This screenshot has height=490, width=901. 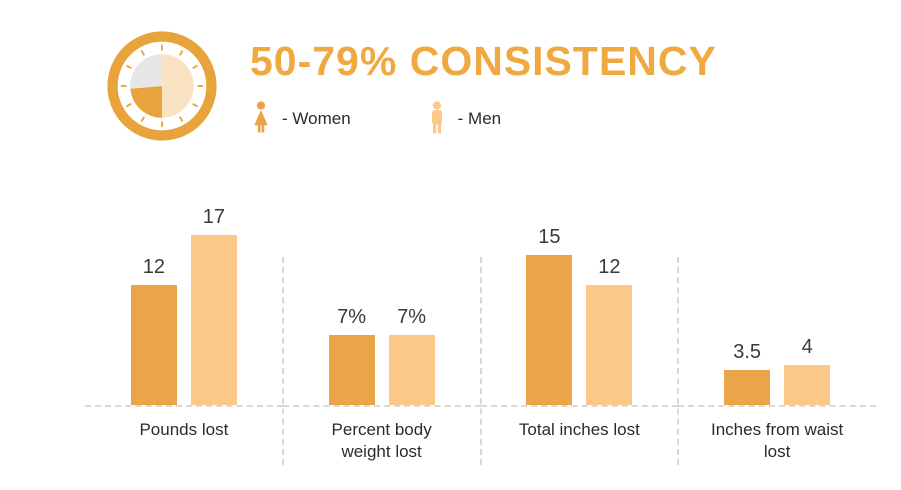 I want to click on bars-area: 7% 7%, so click(x=381, y=304).